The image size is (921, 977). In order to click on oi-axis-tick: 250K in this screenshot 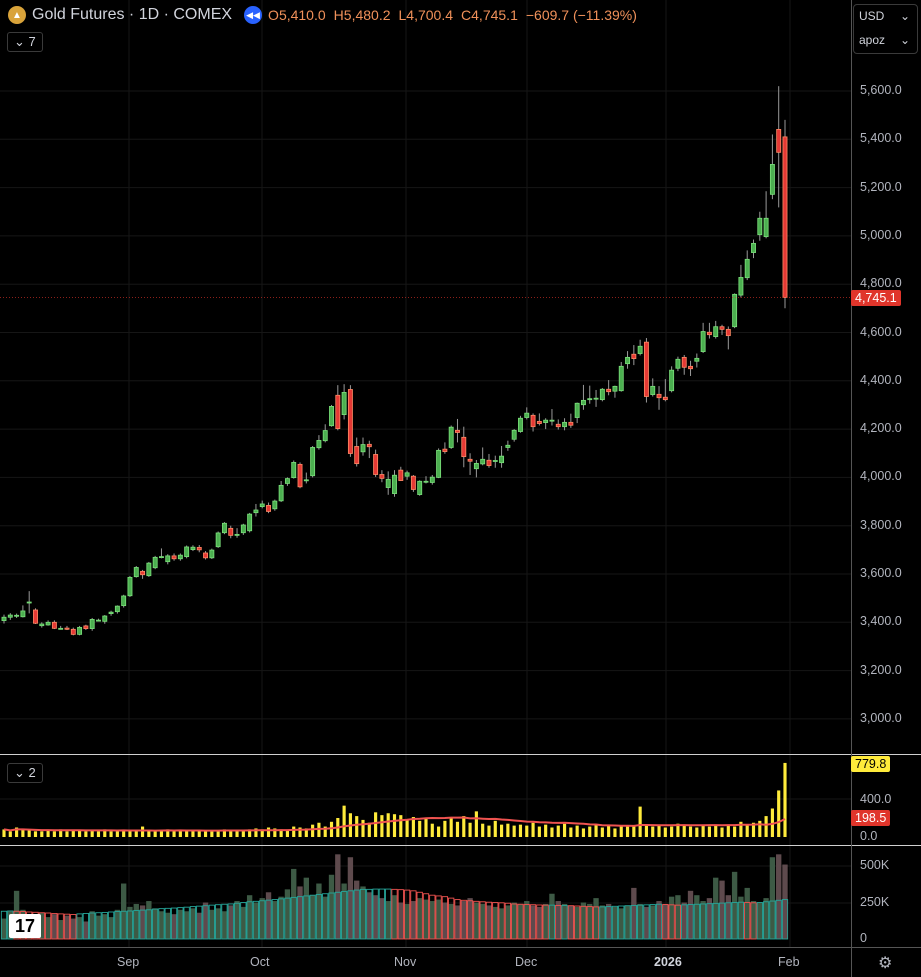, I will do `click(875, 902)`.